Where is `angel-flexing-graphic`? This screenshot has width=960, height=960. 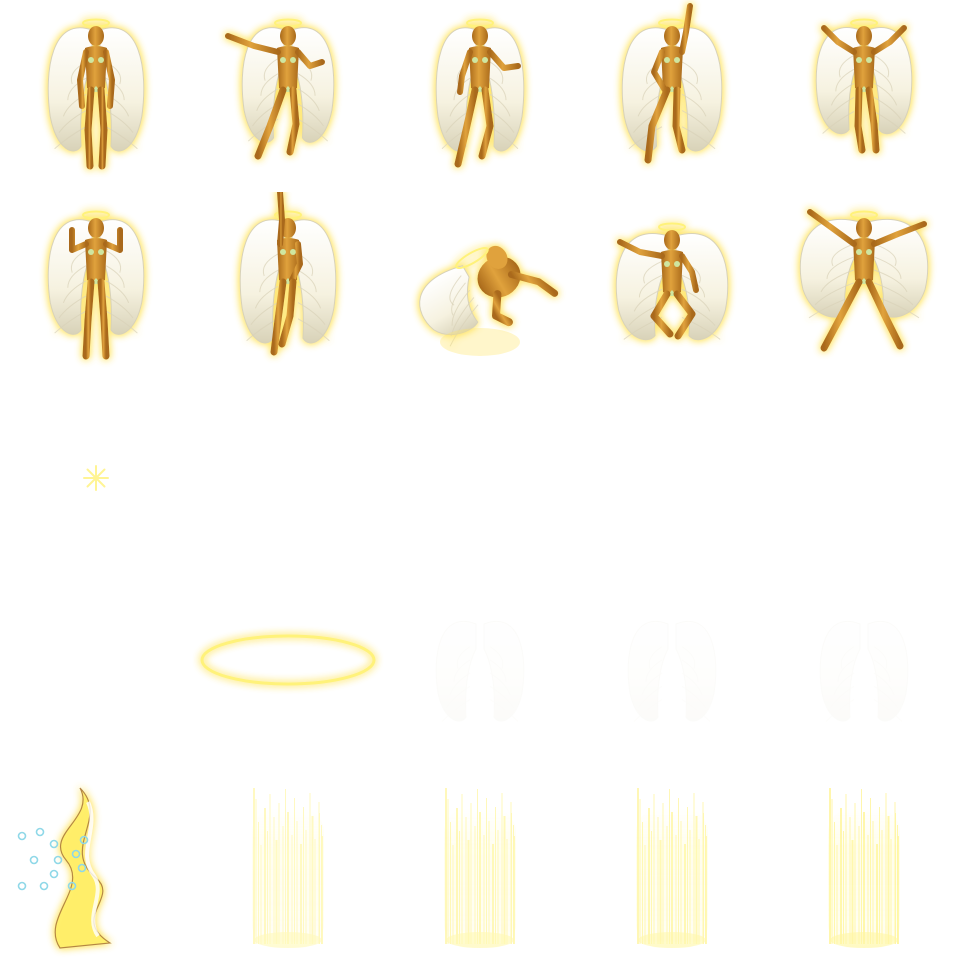 angel-flexing-graphic is located at coordinates (96, 285).